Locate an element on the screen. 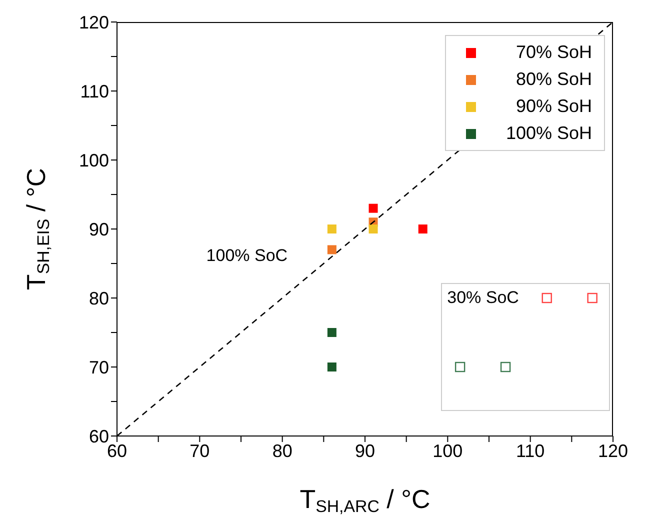 The image size is (653, 531). annotation: 100% SoC is located at coordinates (247, 256).